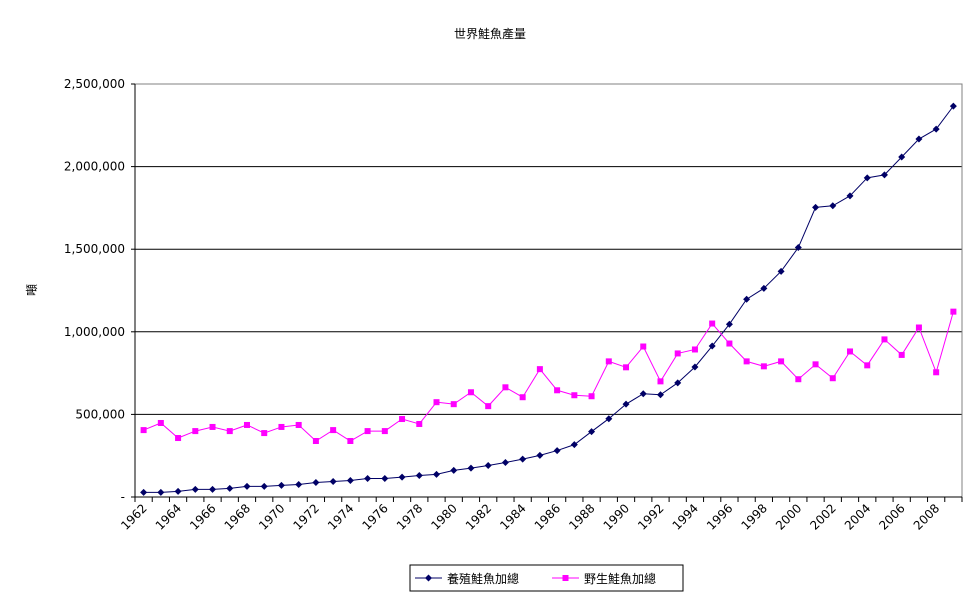  I want to click on x-tick-label: 2002, so click(822, 516).